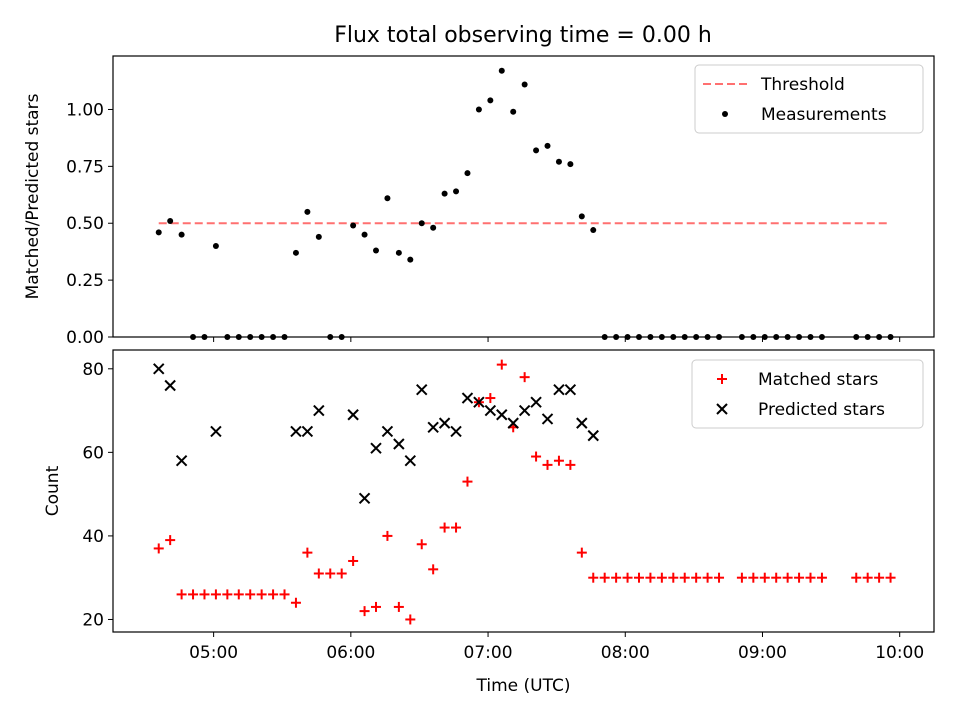 This screenshot has width=960, height=720. What do you see at coordinates (85, 224) in the screenshot?
I see `y-tick-label: 0.50` at bounding box center [85, 224].